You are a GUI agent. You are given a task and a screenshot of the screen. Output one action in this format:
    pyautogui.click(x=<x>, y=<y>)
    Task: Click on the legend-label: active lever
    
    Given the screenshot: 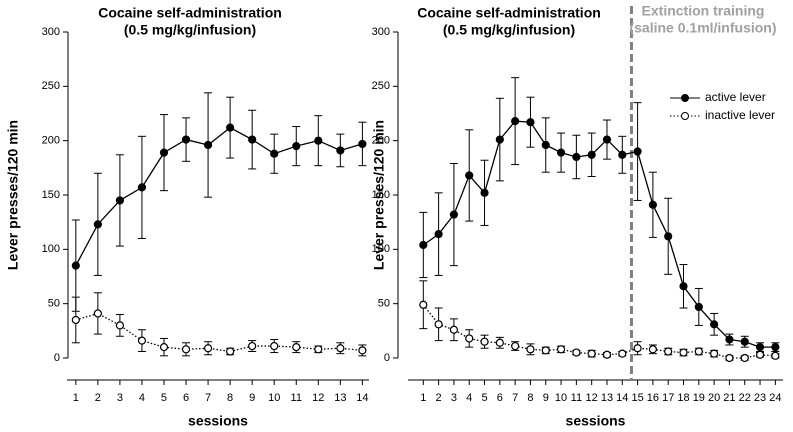 What is the action you would take?
    pyautogui.click(x=735, y=97)
    